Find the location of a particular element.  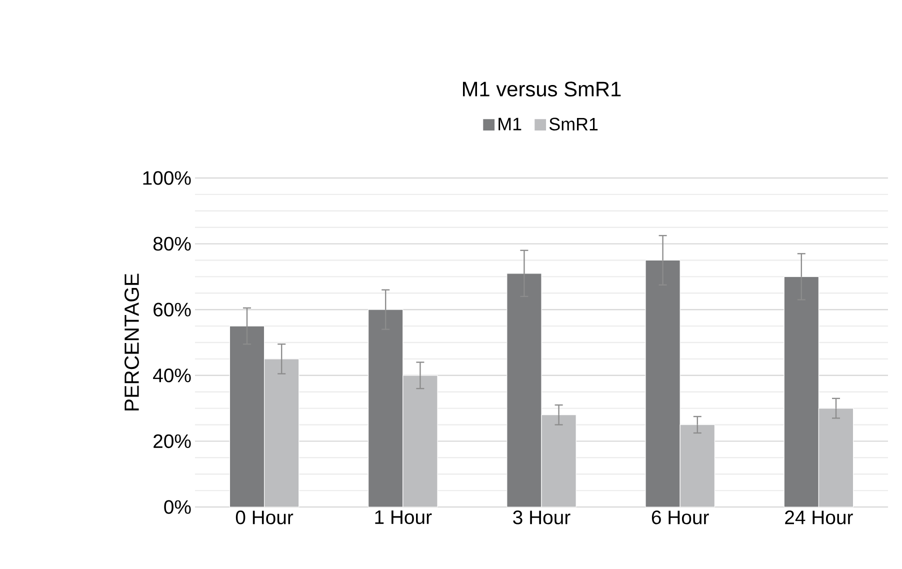

y-tick-label: 80% is located at coordinates (172, 243).